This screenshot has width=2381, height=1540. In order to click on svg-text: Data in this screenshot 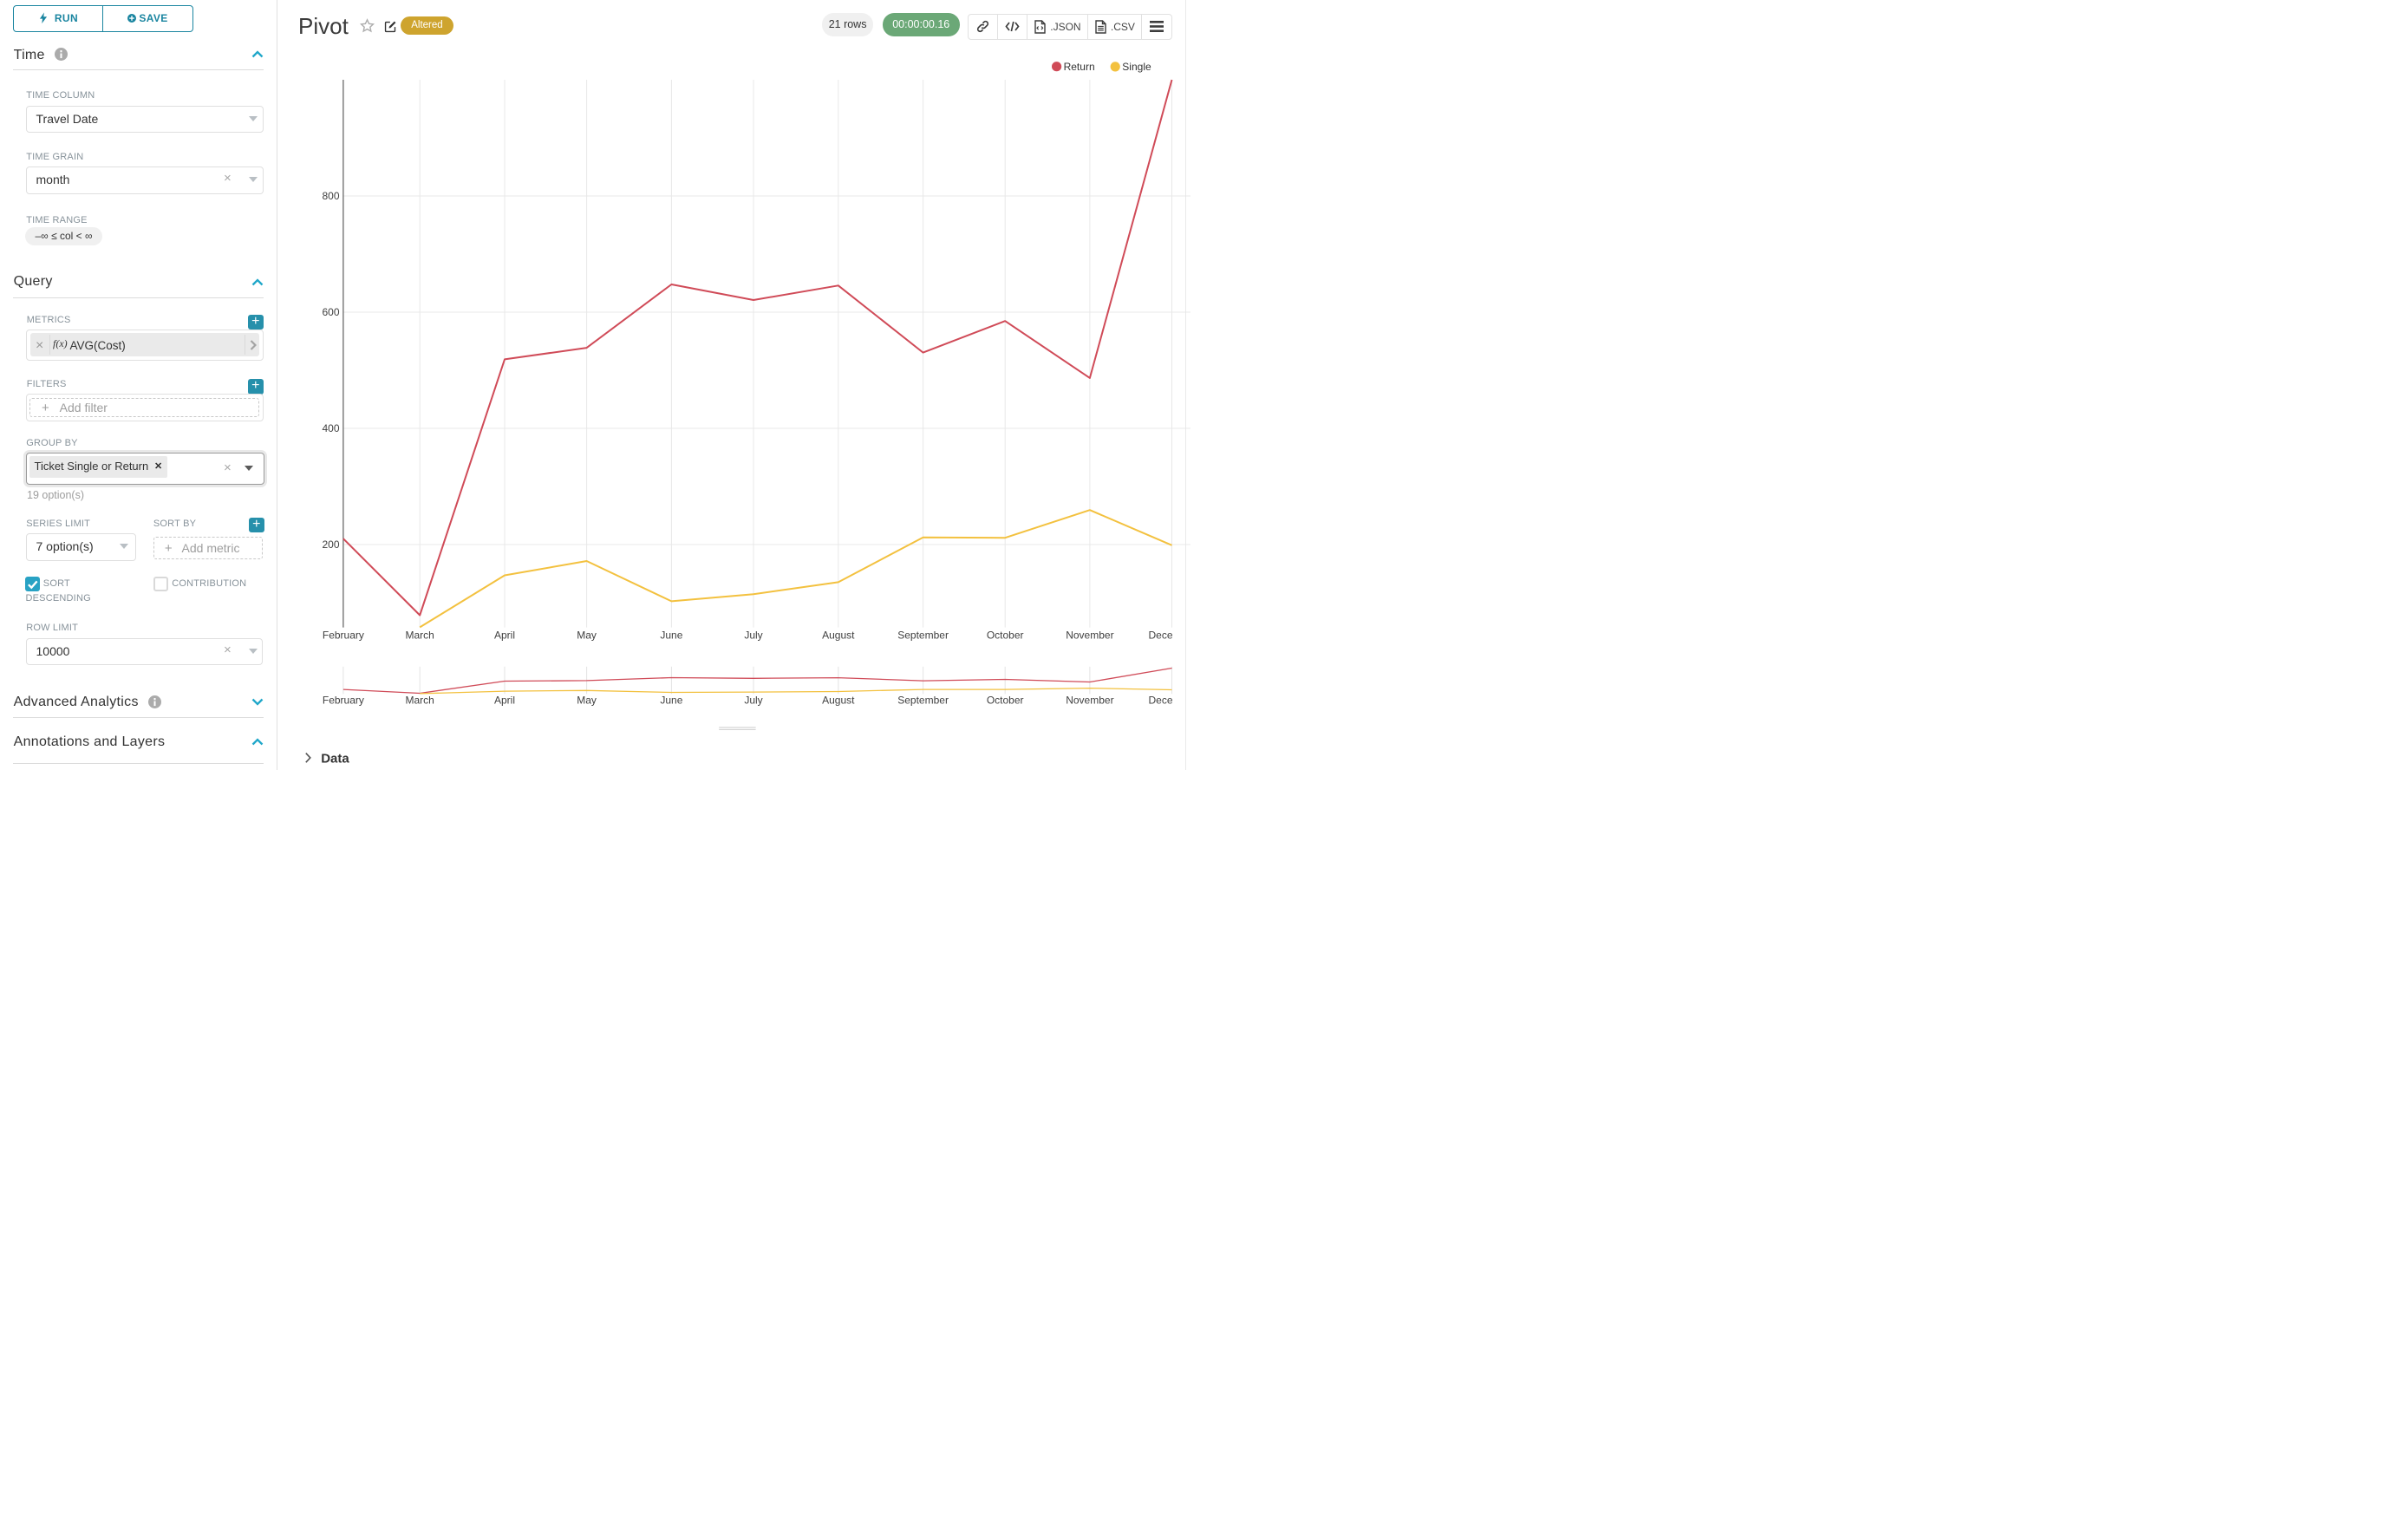, I will do `click(335, 758)`.